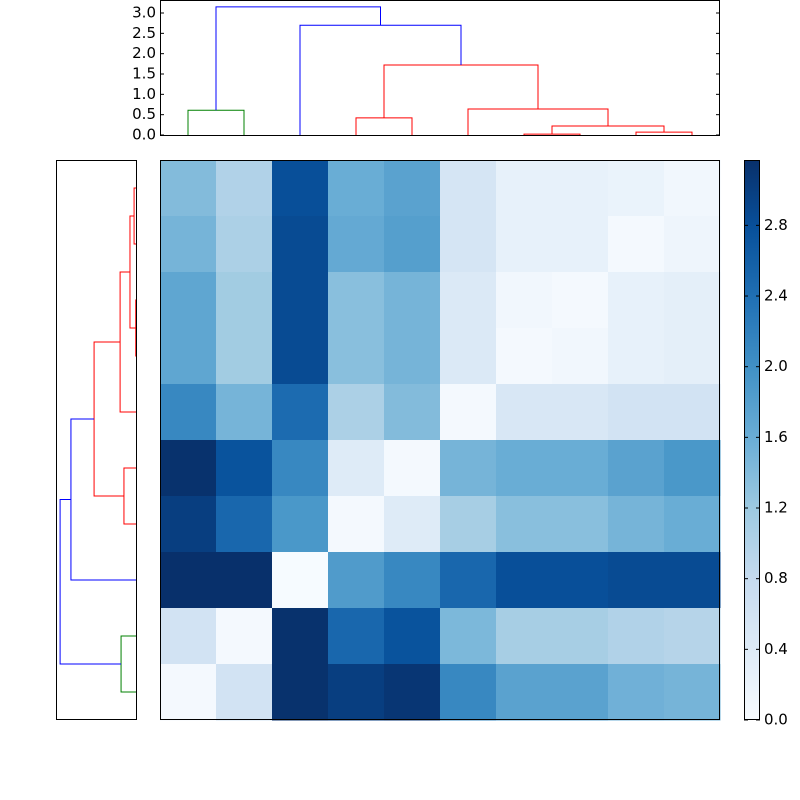 The height and width of the screenshot is (800, 800). Describe the element at coordinates (776, 649) in the screenshot. I see `colorbar-tick-label: 0.4` at that location.